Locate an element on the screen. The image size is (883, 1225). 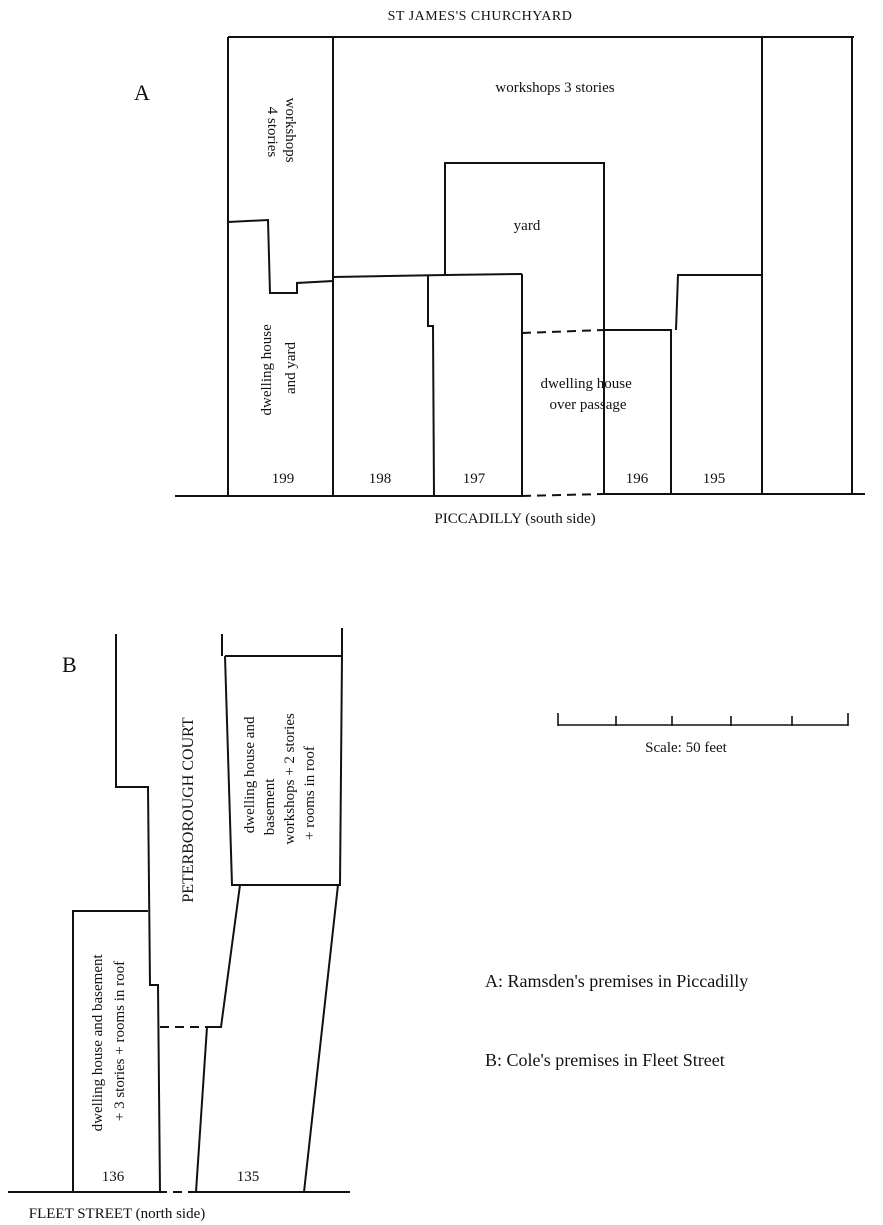
peterborough-court-label: PETERBOROUGH COURT is located at coordinates (188, 810).